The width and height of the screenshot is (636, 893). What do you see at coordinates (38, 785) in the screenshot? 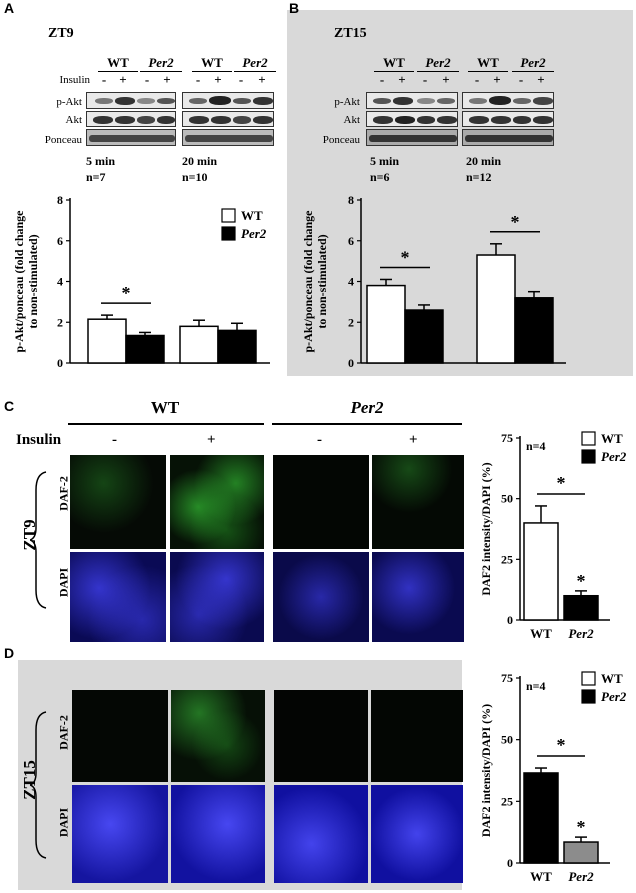
I see `micro-d-brace` at bounding box center [38, 785].